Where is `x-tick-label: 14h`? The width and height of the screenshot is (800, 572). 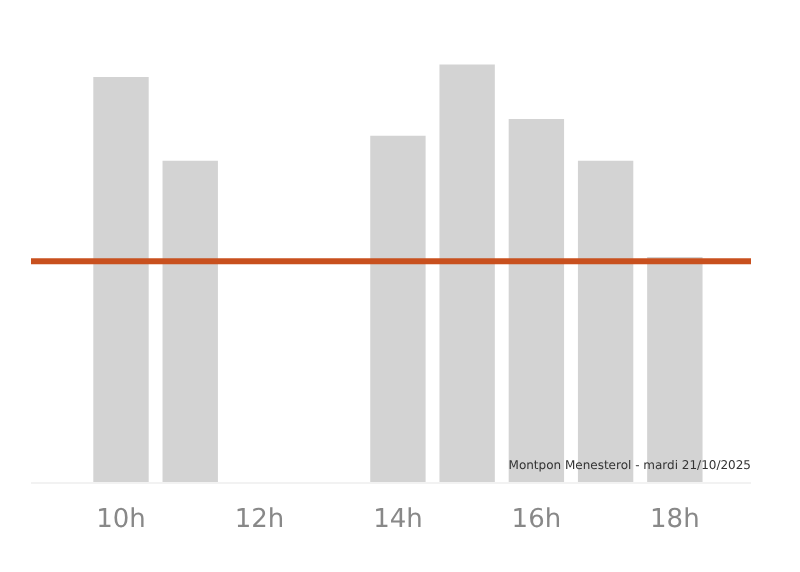
x-tick-label: 14h is located at coordinates (398, 520).